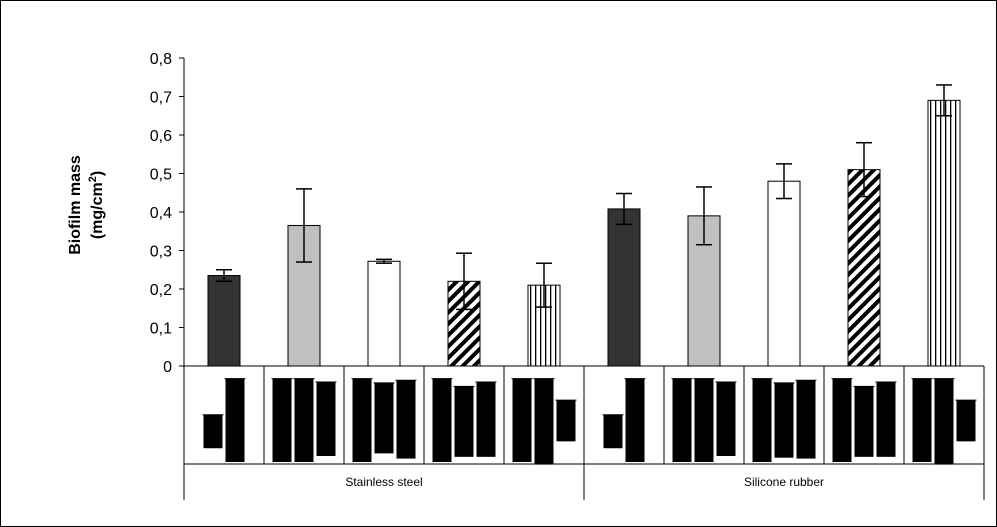  What do you see at coordinates (161, 175) in the screenshot?
I see `y-tick-label: 0,5` at bounding box center [161, 175].